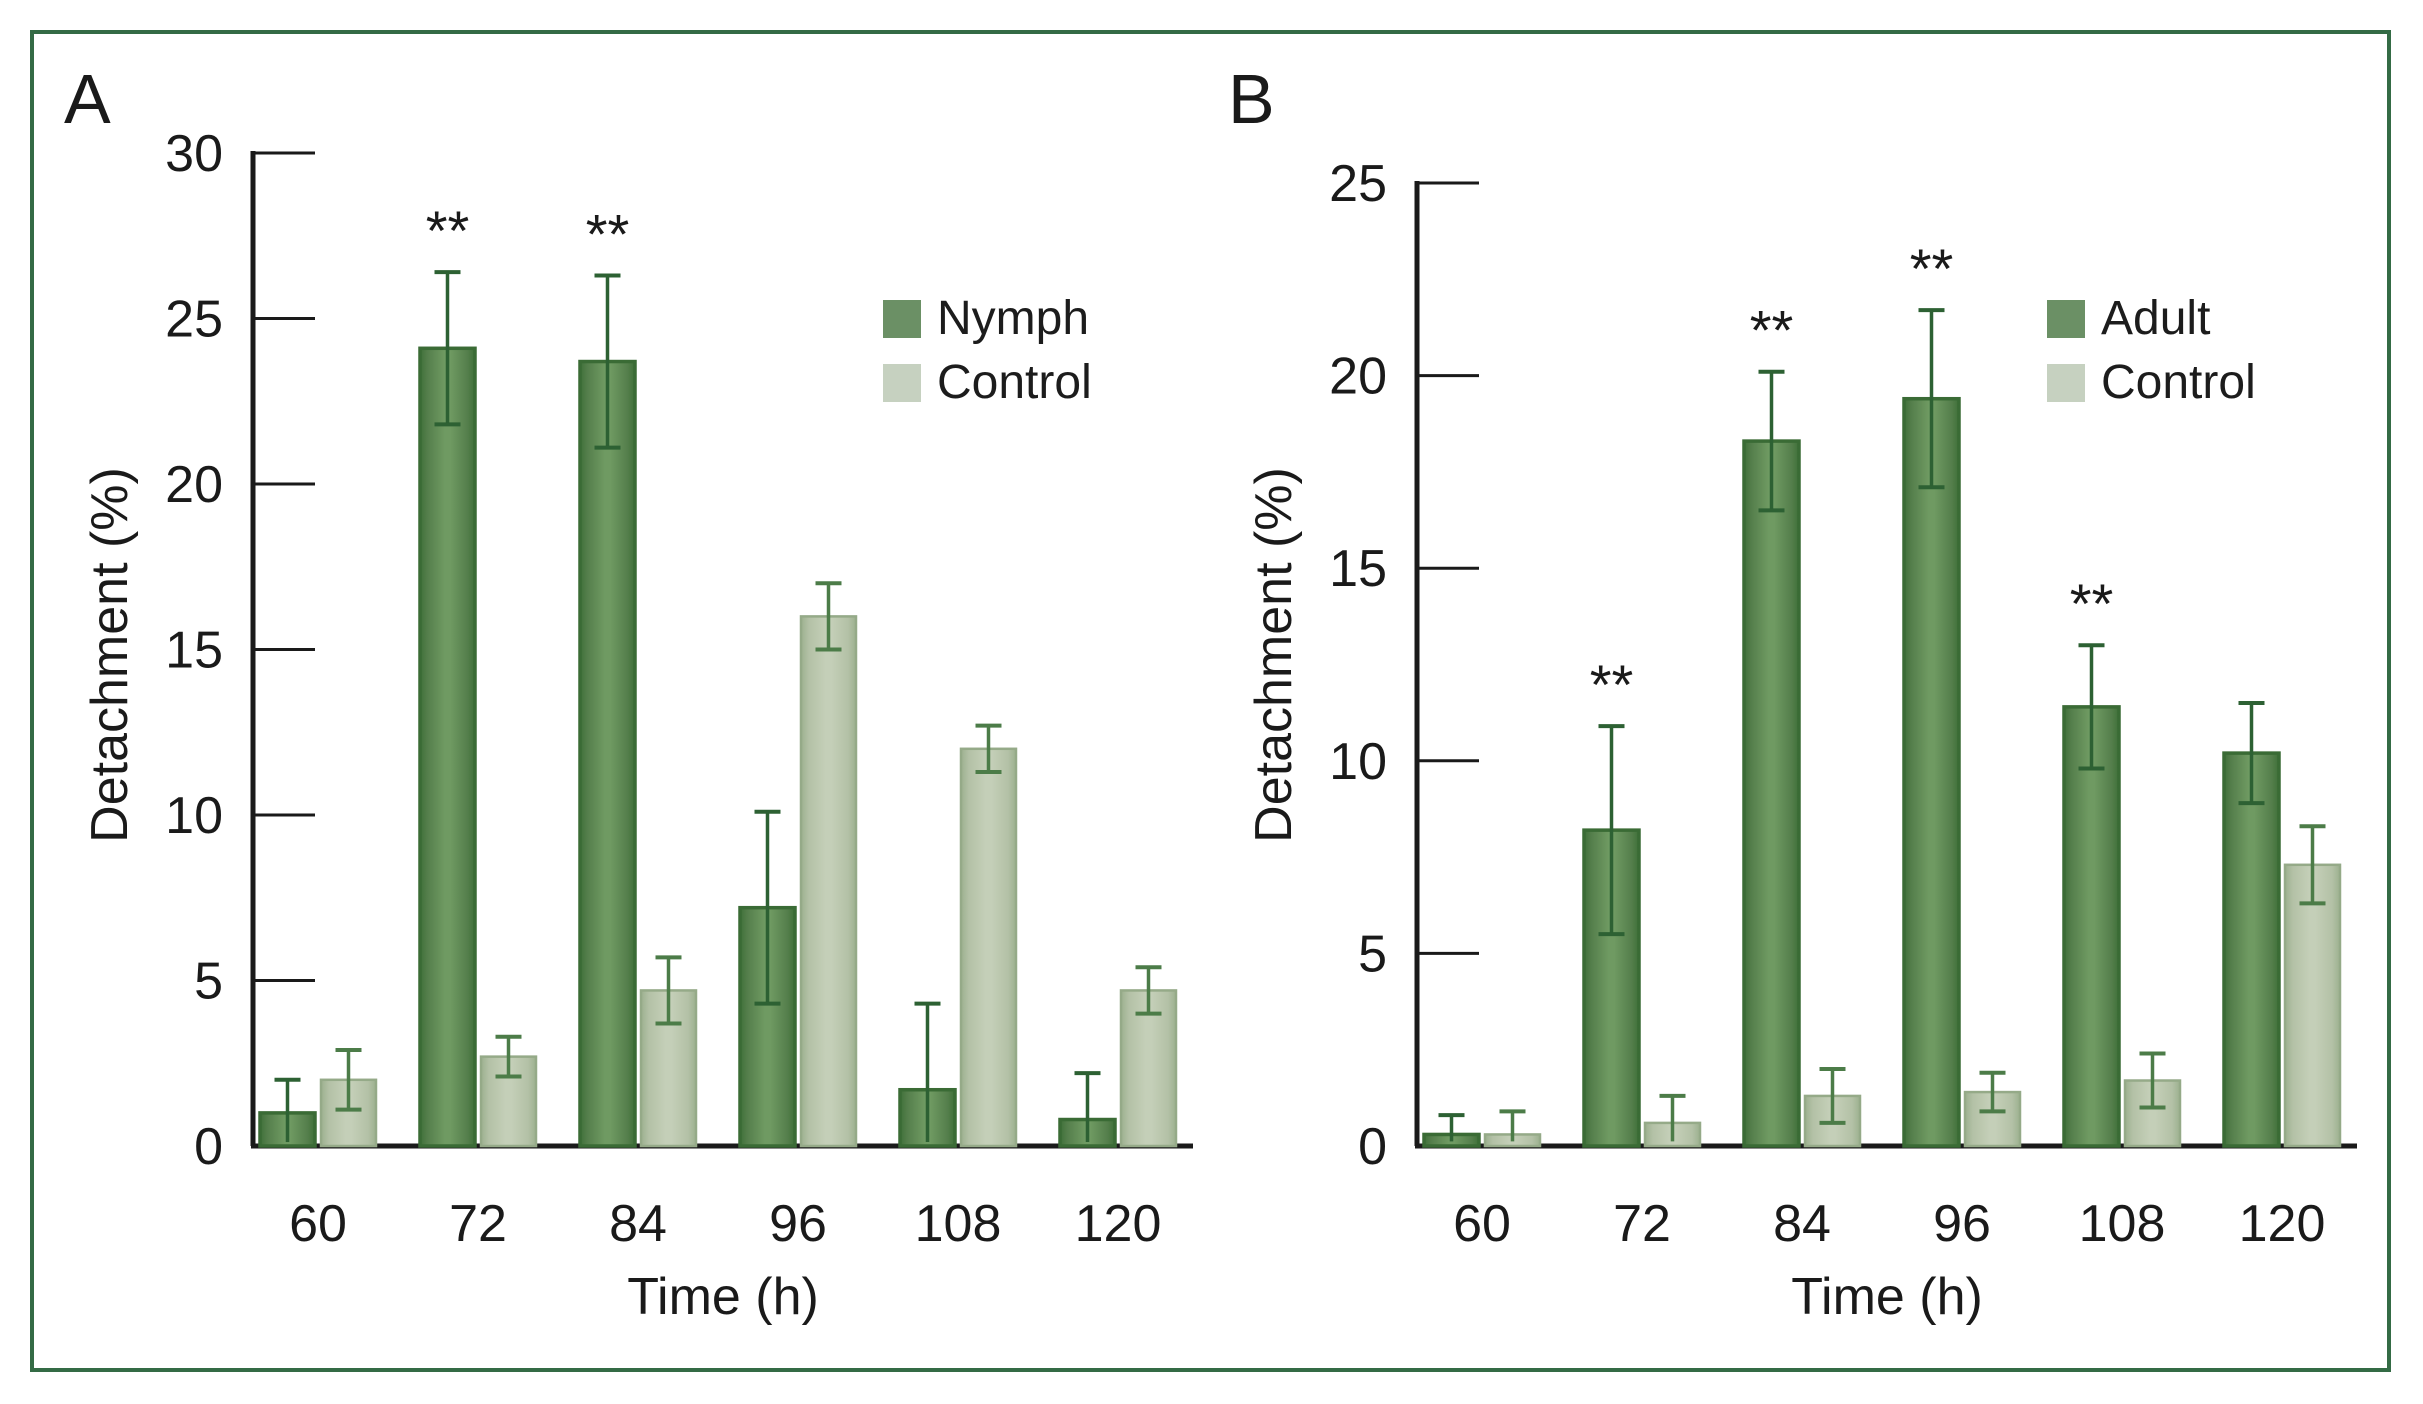 This screenshot has width=2423, height=1404. Describe the element at coordinates (2151, 351) in the screenshot. I see `panel-b-legend: Adult Control` at that location.